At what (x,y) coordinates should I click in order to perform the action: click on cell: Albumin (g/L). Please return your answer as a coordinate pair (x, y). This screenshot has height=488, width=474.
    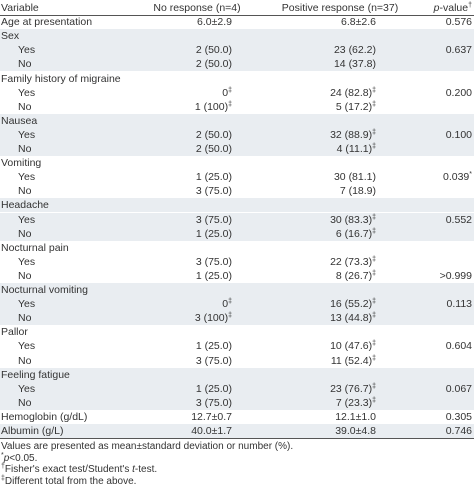
    Looking at the image, I should click on (32, 431).